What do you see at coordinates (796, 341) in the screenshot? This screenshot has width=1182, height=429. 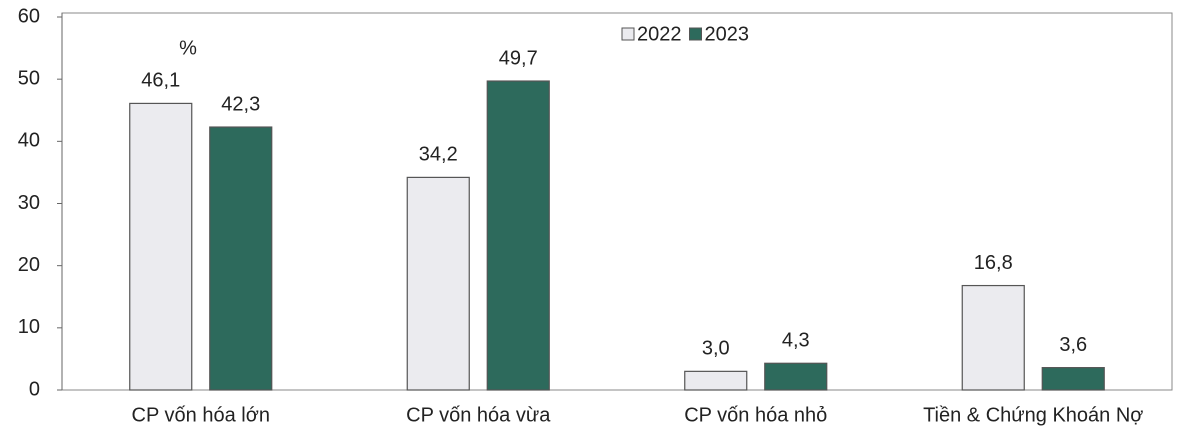 I see `value-label: 4,3` at bounding box center [796, 341].